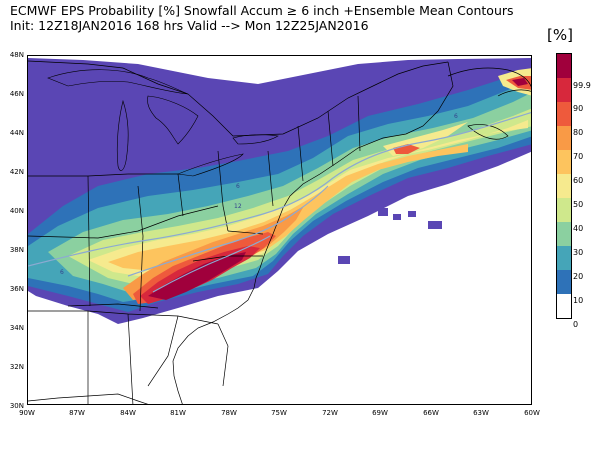 This screenshot has width=600, height=450. I want to click on lat-label: 38N, so click(16, 250).